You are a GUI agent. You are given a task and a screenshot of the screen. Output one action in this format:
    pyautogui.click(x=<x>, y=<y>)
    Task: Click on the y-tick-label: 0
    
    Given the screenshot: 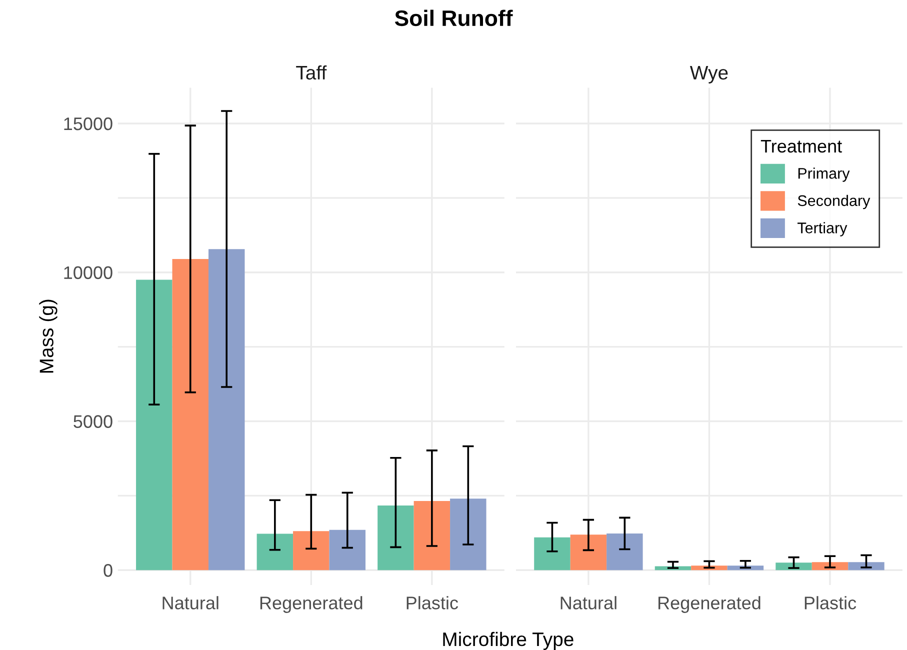 What is the action you would take?
    pyautogui.click(x=108, y=570)
    